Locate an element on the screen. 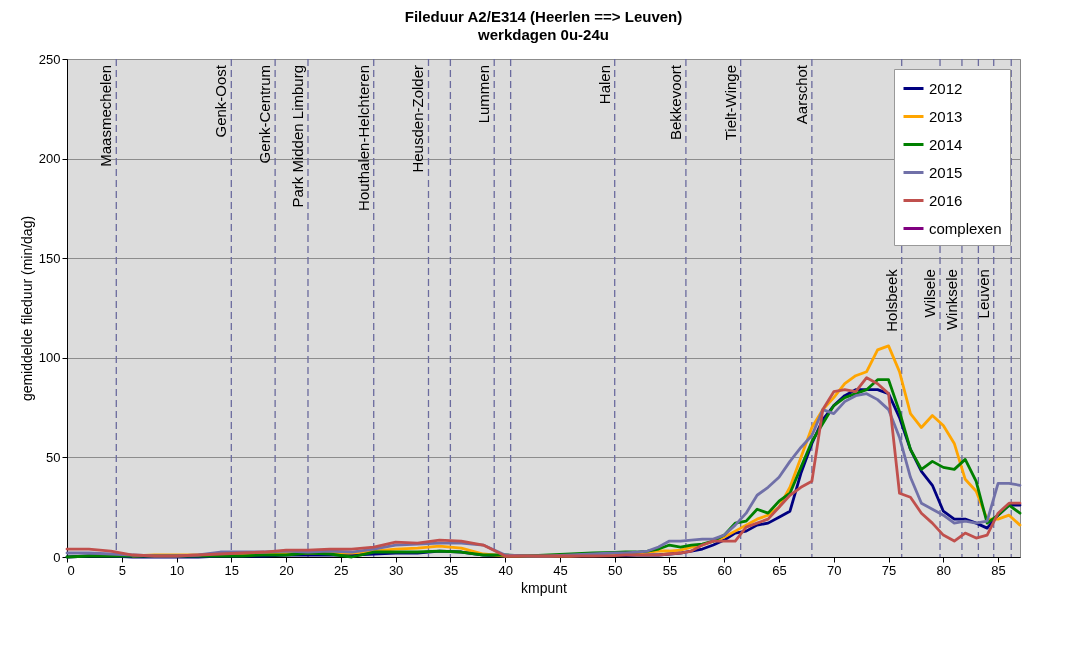 The width and height of the screenshot is (1072, 659). ref-line-label: Holsbeek is located at coordinates (891, 300).